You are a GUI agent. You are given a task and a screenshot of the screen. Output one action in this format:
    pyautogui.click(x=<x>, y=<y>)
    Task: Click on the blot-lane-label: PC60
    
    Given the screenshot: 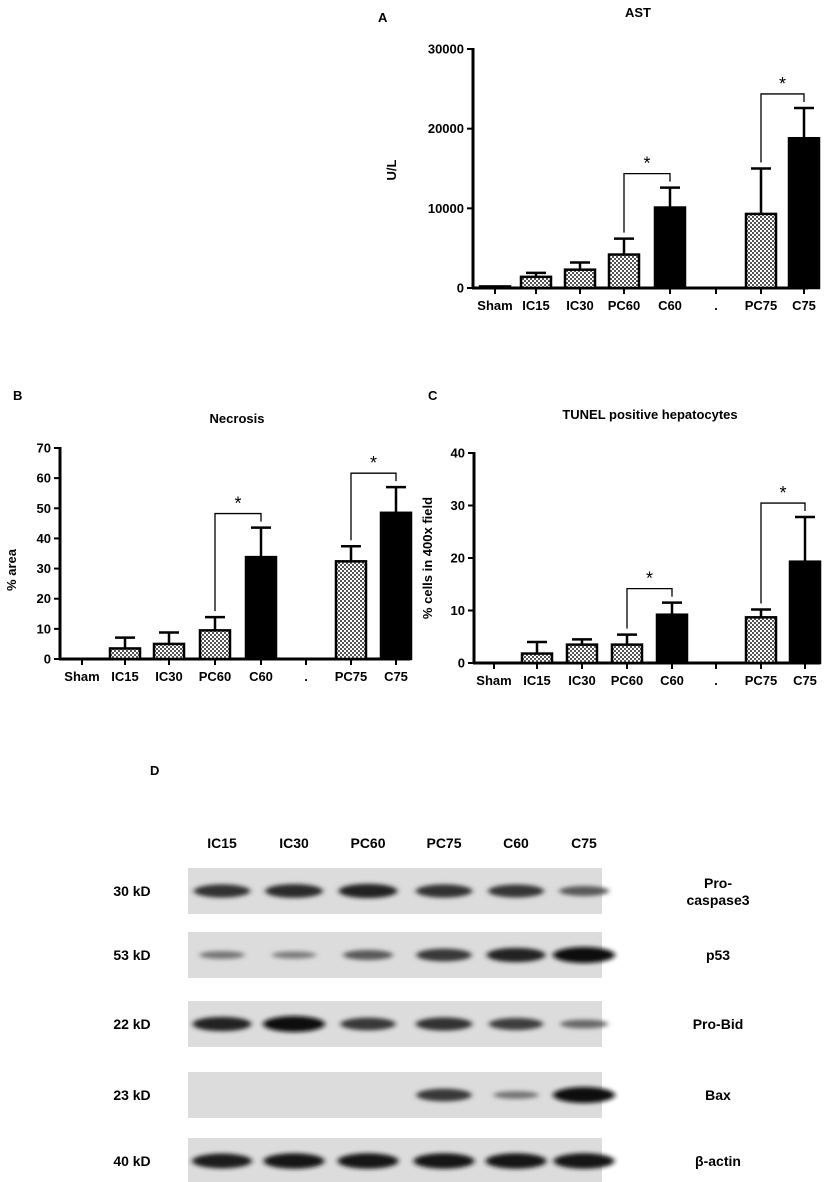 What is the action you would take?
    pyautogui.click(x=367, y=843)
    